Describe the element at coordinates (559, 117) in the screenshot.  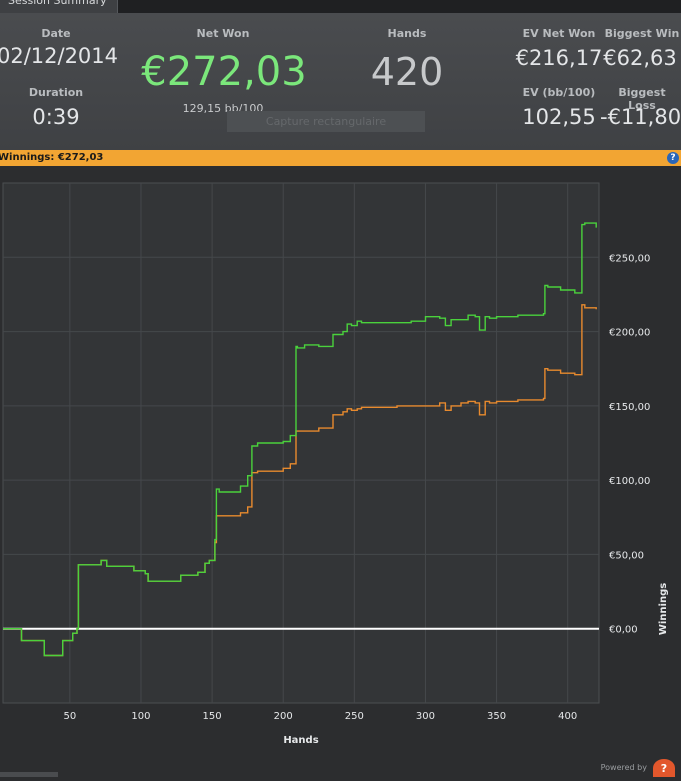
I see `ev-bb100-value: 102,55` at that location.